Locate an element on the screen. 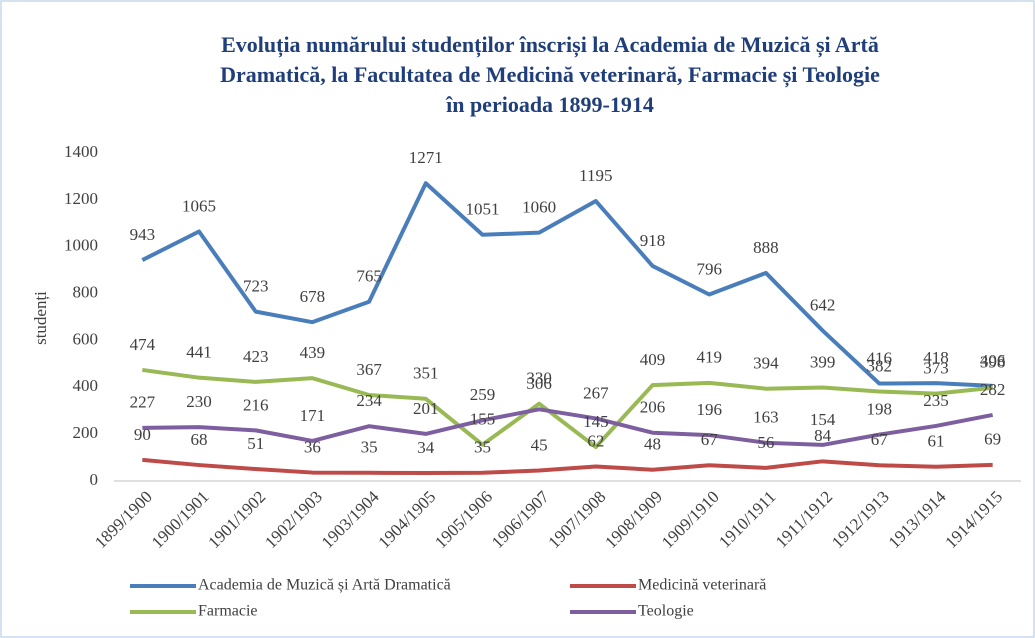  data-label: 918 is located at coordinates (653, 240).